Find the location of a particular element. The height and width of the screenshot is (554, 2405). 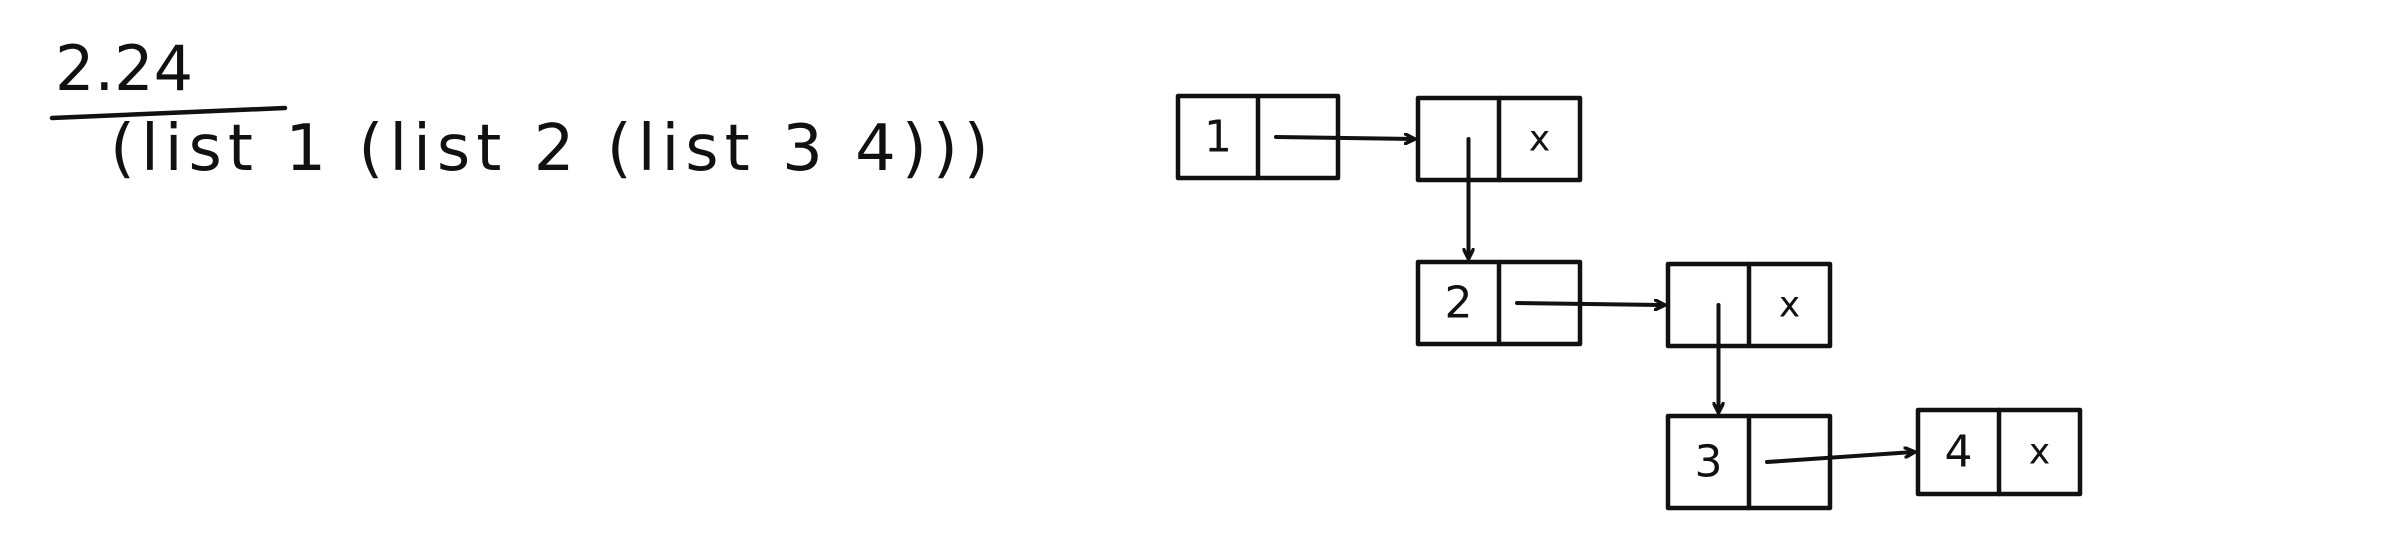

car-cell-value: 2 is located at coordinates (1459, 303).